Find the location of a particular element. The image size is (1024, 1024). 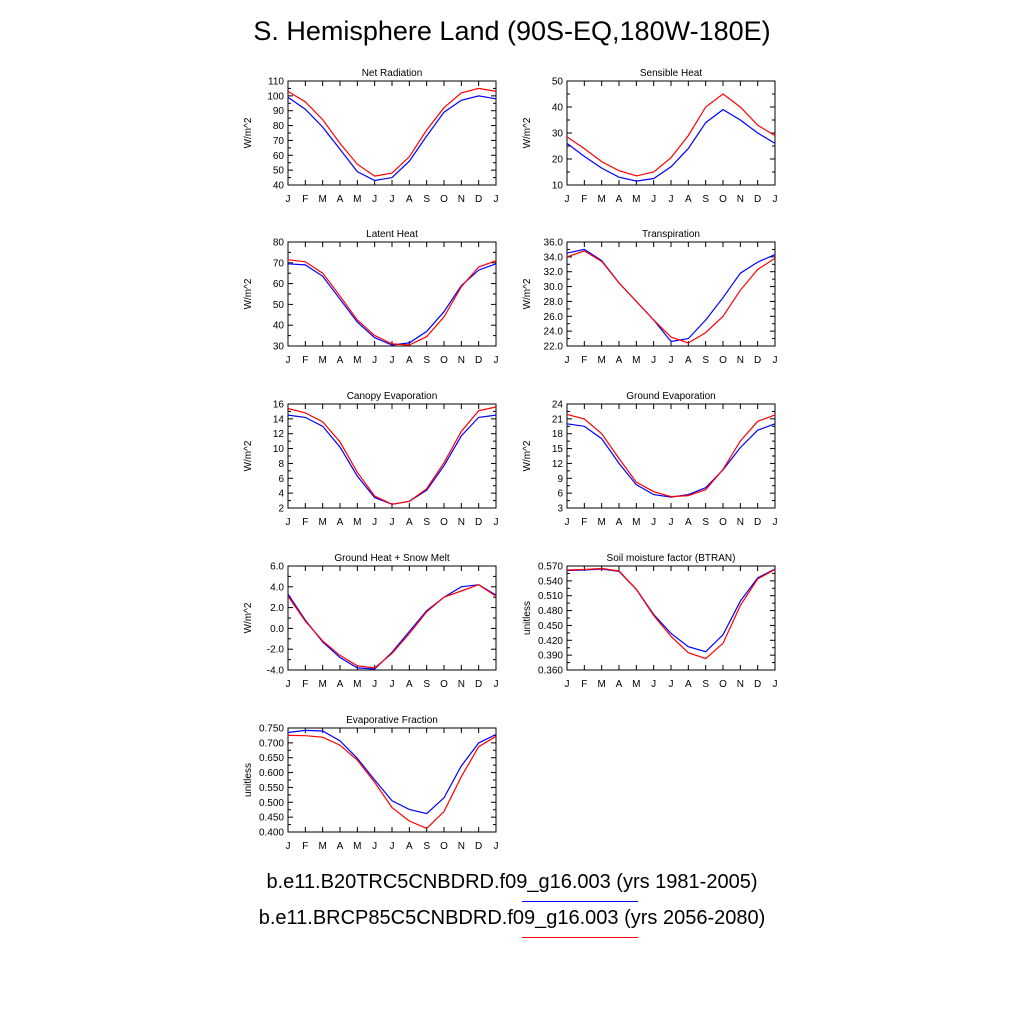

panel-title: Ground Evaporation is located at coordinates (671, 396).